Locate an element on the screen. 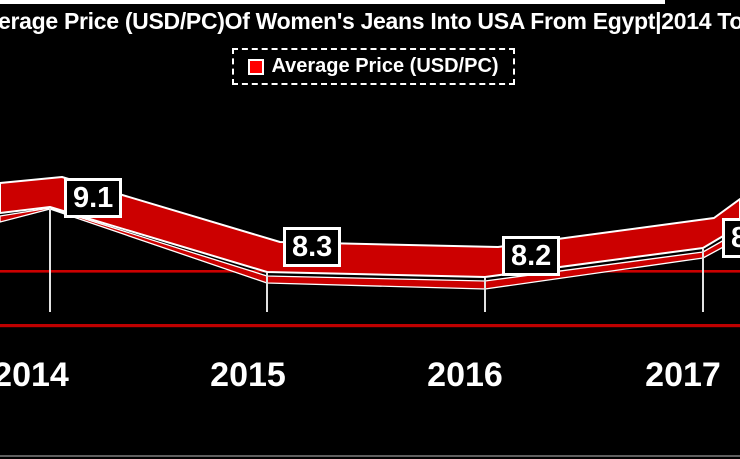 The height and width of the screenshot is (459, 740). data-label-2014: 9.1 is located at coordinates (93, 198).